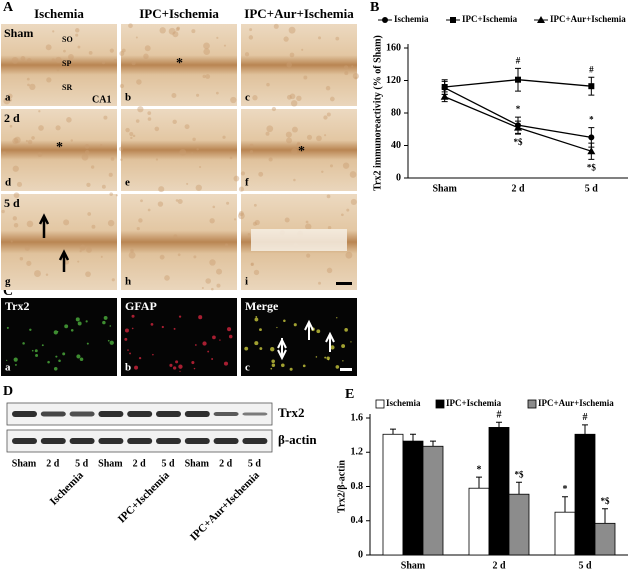 This screenshot has width=635, height=572. What do you see at coordinates (357, 520) in the screenshot?
I see `y-tick-label: 0.4` at bounding box center [357, 520].